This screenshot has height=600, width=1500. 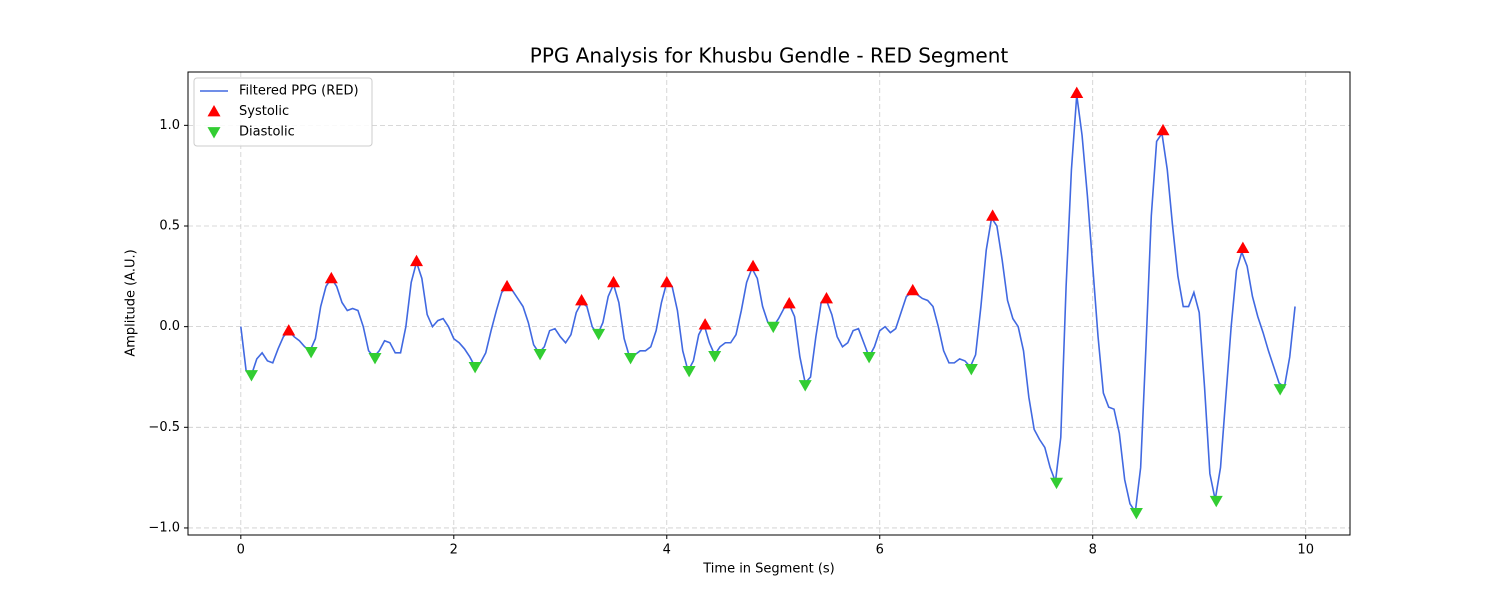 What do you see at coordinates (169, 125) in the screenshot?
I see `y-tick-label: 1.0` at bounding box center [169, 125].